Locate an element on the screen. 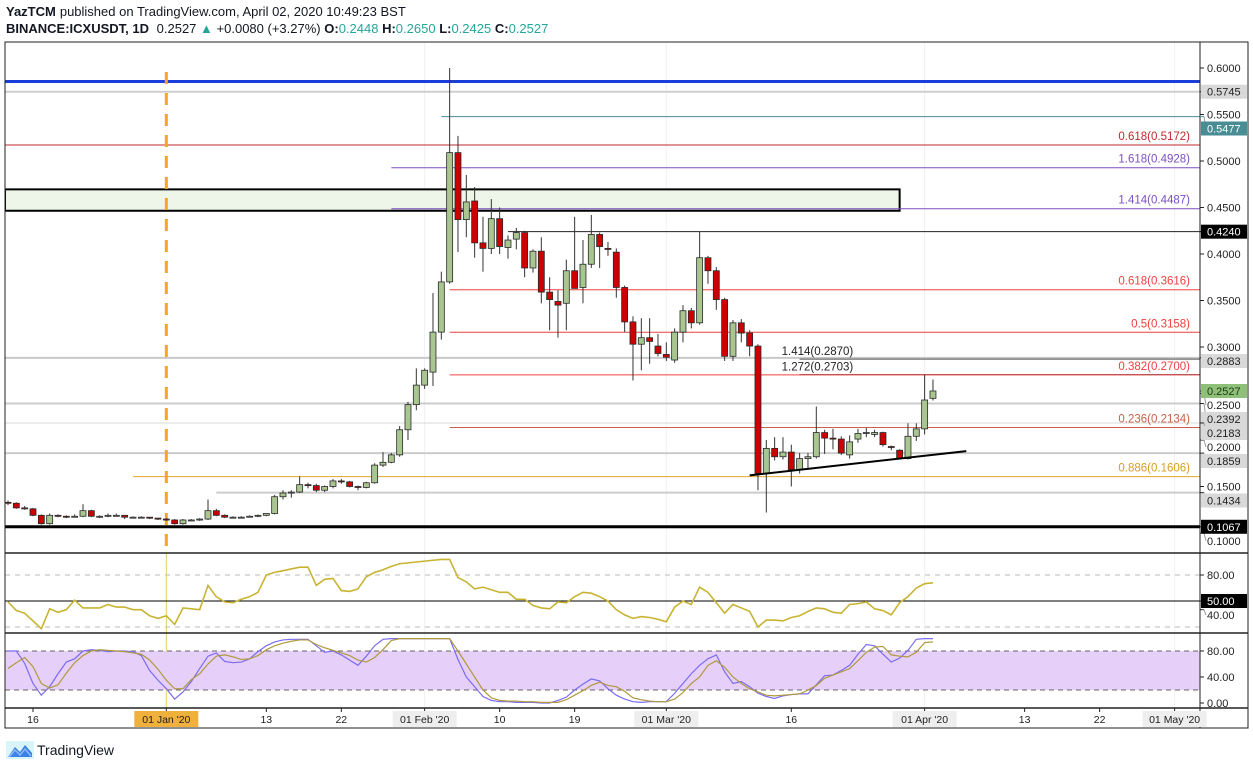 The width and height of the screenshot is (1253, 768). high-label: H: is located at coordinates (389, 28).